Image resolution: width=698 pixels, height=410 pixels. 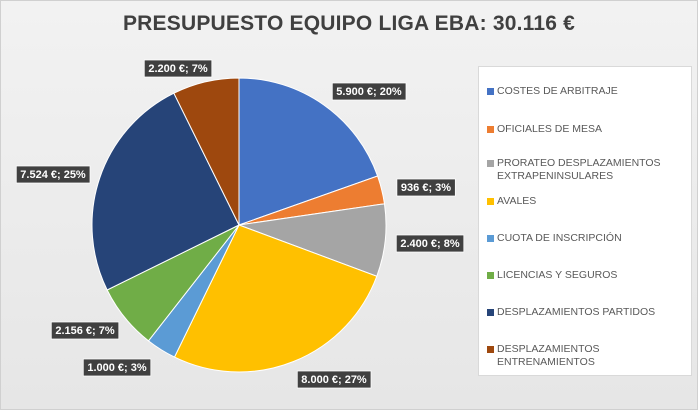 I want to click on legend-item-5: CUOTA DE INSCRIPCIÓN, so click(x=587, y=238).